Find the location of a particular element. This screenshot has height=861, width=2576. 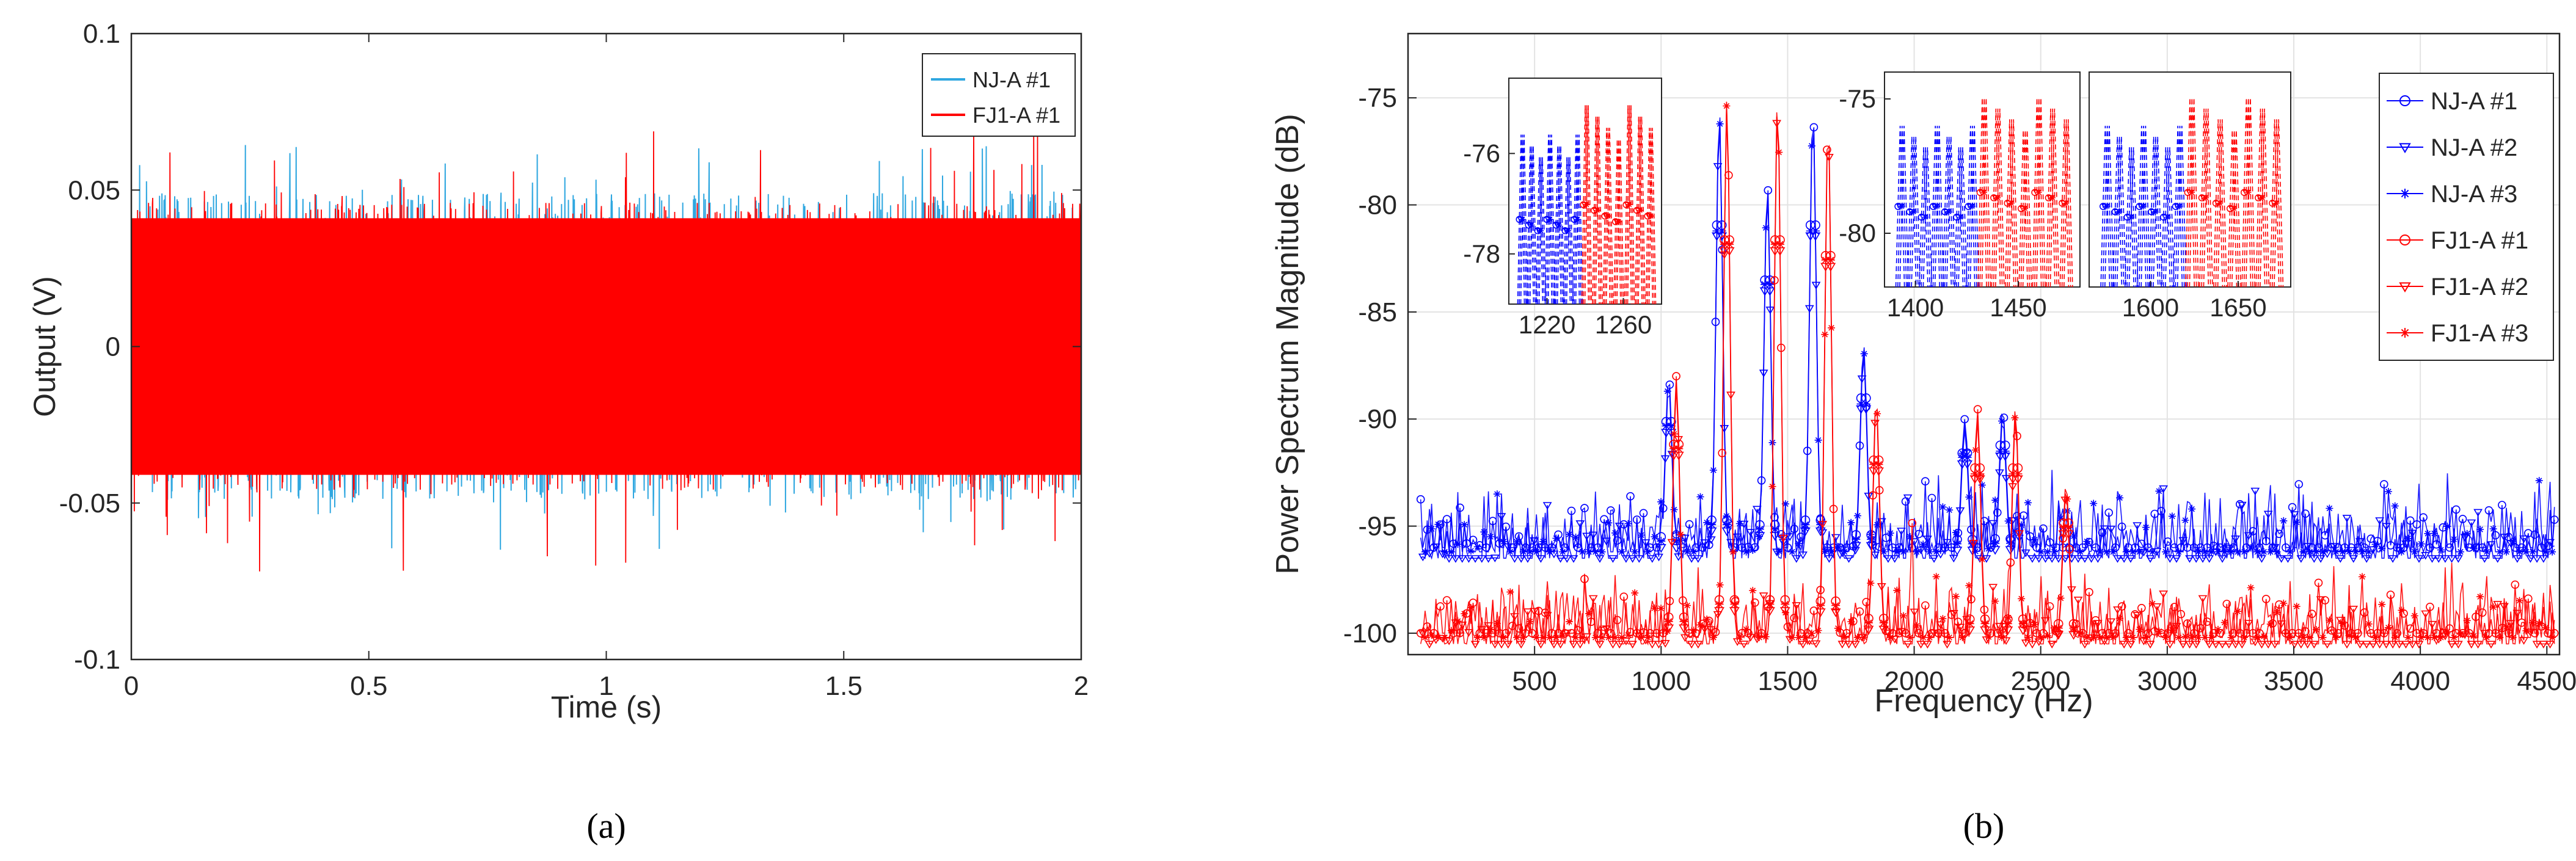

x-tick-label: 2500 is located at coordinates (2041, 681).